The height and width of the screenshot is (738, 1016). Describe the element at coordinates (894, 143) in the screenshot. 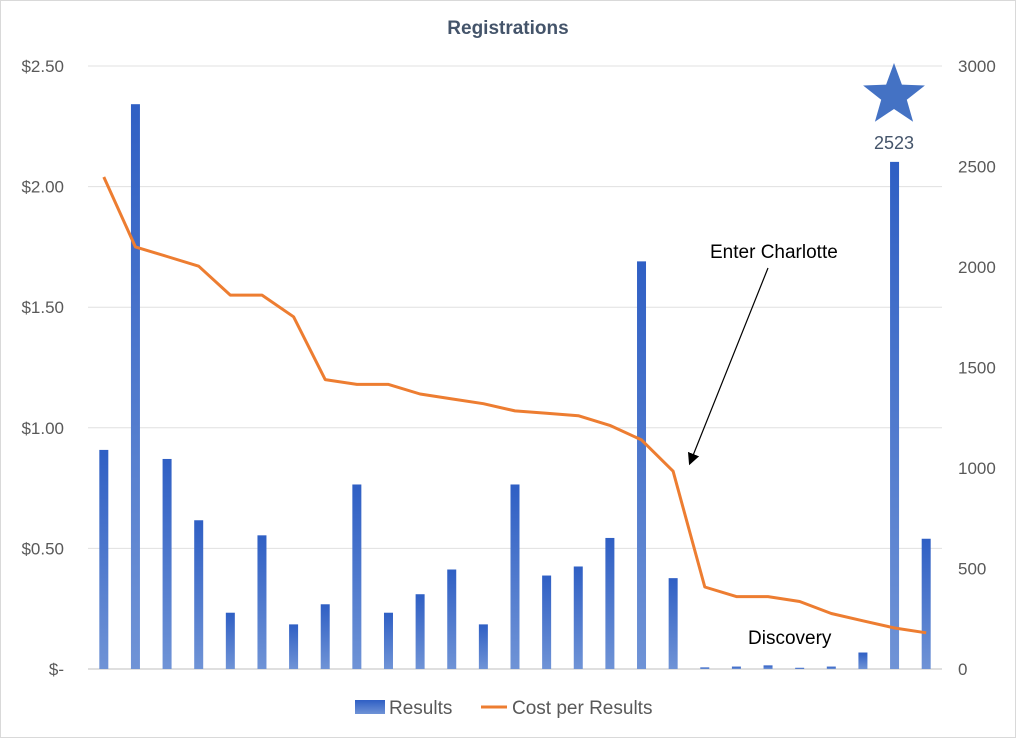

I see `peak-value-label: 2523` at that location.